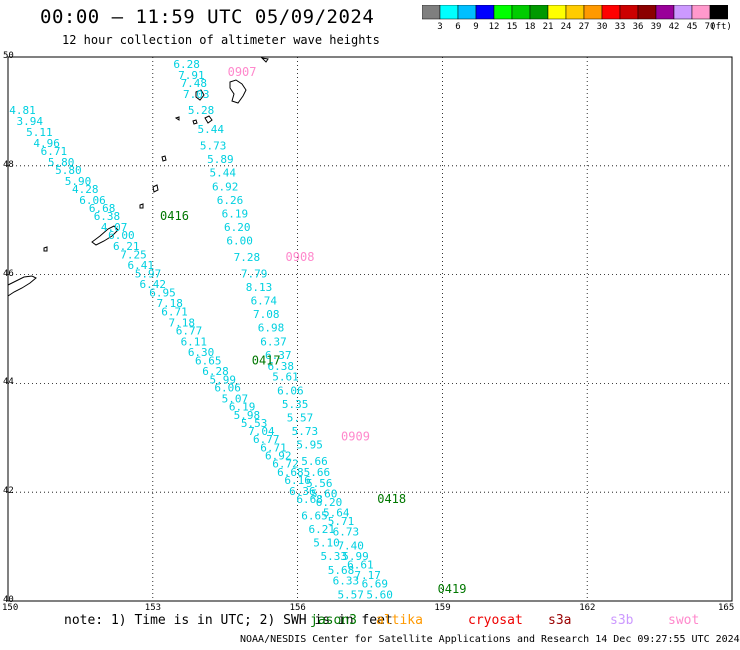 This screenshot has width=740, height=650. I want to click on kuril-islands-coastline, so click(138, 177).